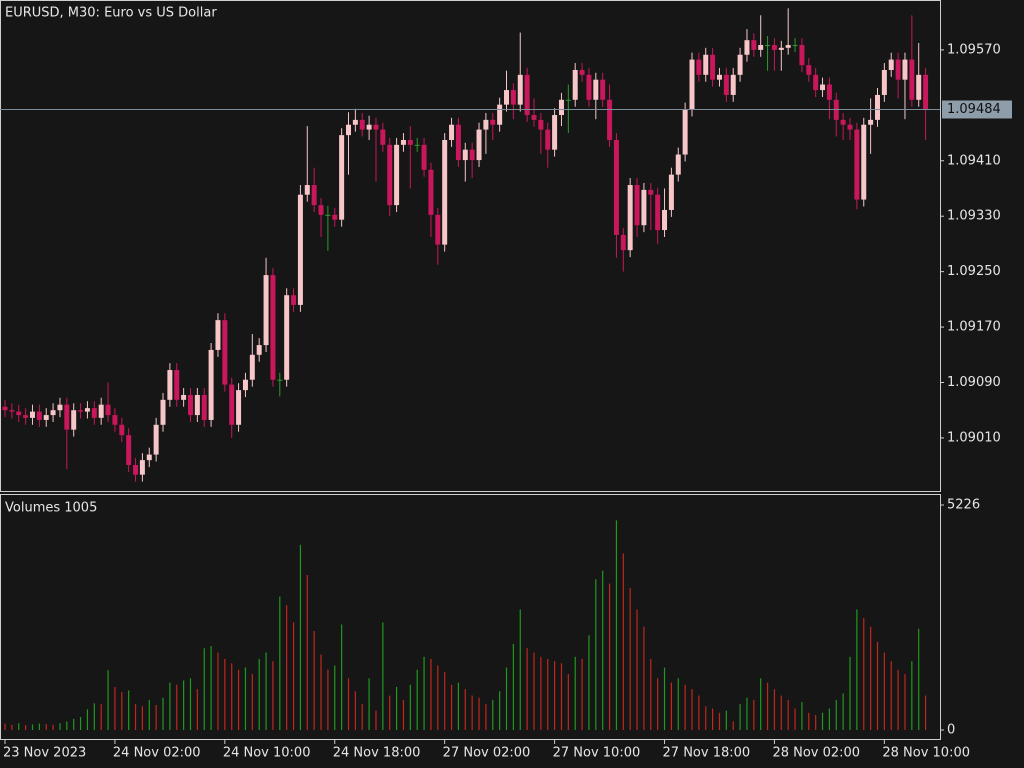  I want to click on x-tick-label: 24 Nov 10:00, so click(267, 753).